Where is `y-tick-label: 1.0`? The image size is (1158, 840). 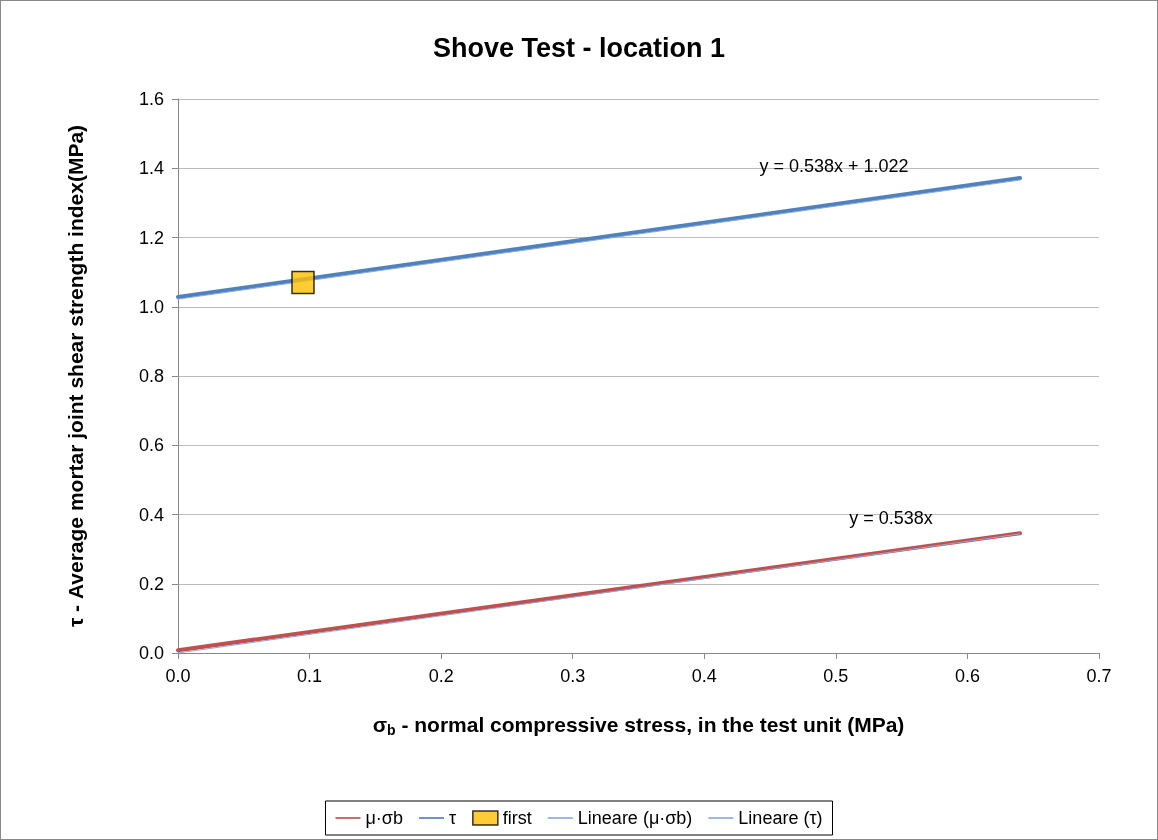
y-tick-label: 1.0 is located at coordinates (151, 306).